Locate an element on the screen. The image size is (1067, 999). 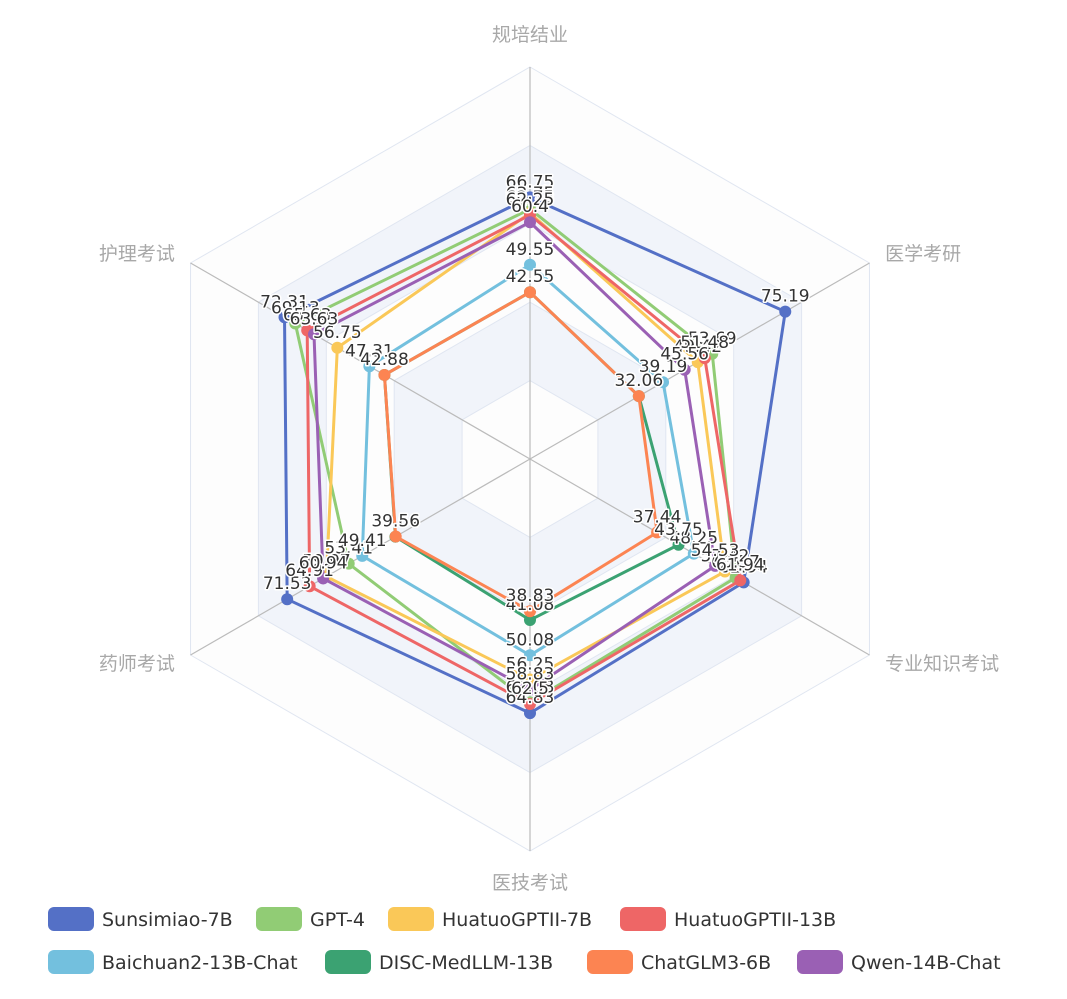
data-label-4-2: 48.25 is located at coordinates (693, 539).